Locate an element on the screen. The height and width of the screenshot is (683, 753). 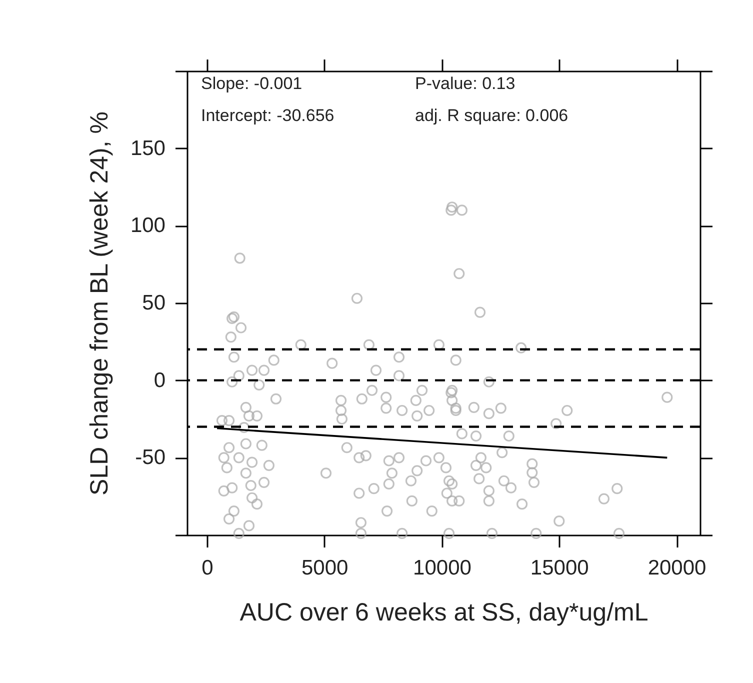
y-tick-label: -50 is located at coordinates (150, 458).